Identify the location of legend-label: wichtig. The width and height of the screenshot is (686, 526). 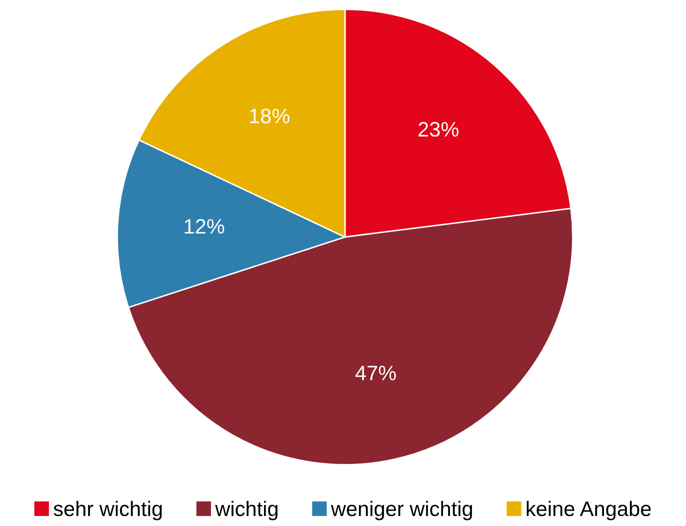
(246, 510).